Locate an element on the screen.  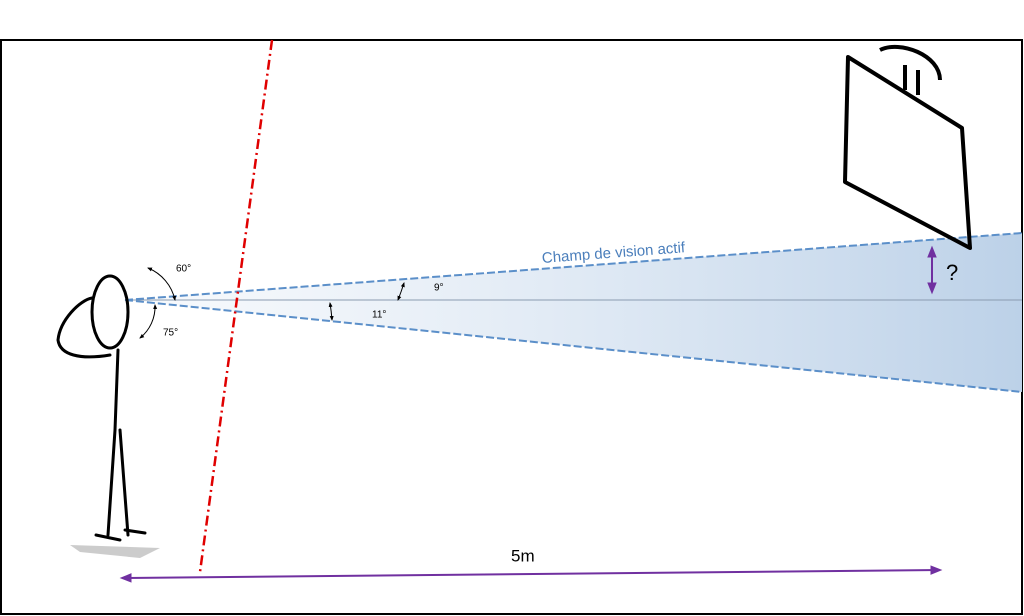
angle-label: 11° is located at coordinates (379, 315).